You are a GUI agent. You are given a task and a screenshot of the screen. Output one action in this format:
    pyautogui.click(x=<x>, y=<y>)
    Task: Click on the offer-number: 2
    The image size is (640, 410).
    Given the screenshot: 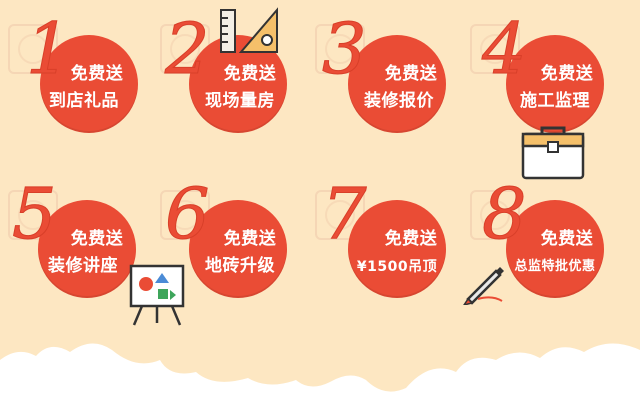 What is the action you would take?
    pyautogui.click(x=188, y=49)
    